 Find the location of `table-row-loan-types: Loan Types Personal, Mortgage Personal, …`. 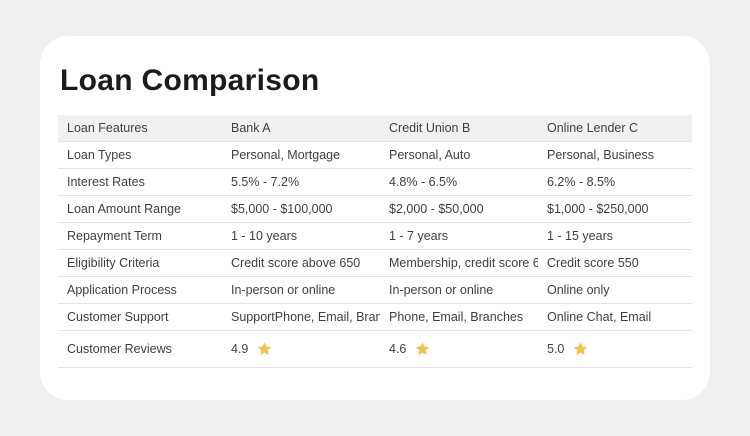

table-row-loan-types: Loan Types Personal, Mortgage Personal, … is located at coordinates (375, 155).